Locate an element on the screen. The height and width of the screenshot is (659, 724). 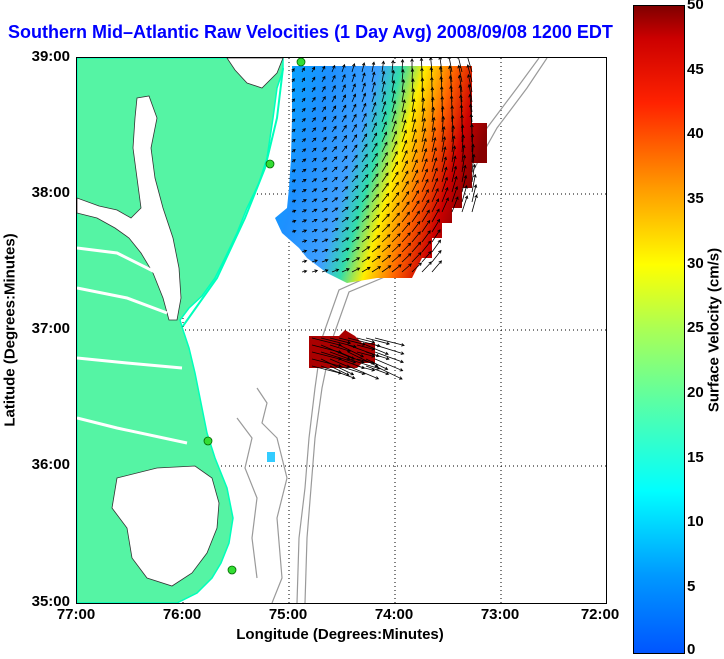
xtick-label: 77:00 is located at coordinates (76, 614).